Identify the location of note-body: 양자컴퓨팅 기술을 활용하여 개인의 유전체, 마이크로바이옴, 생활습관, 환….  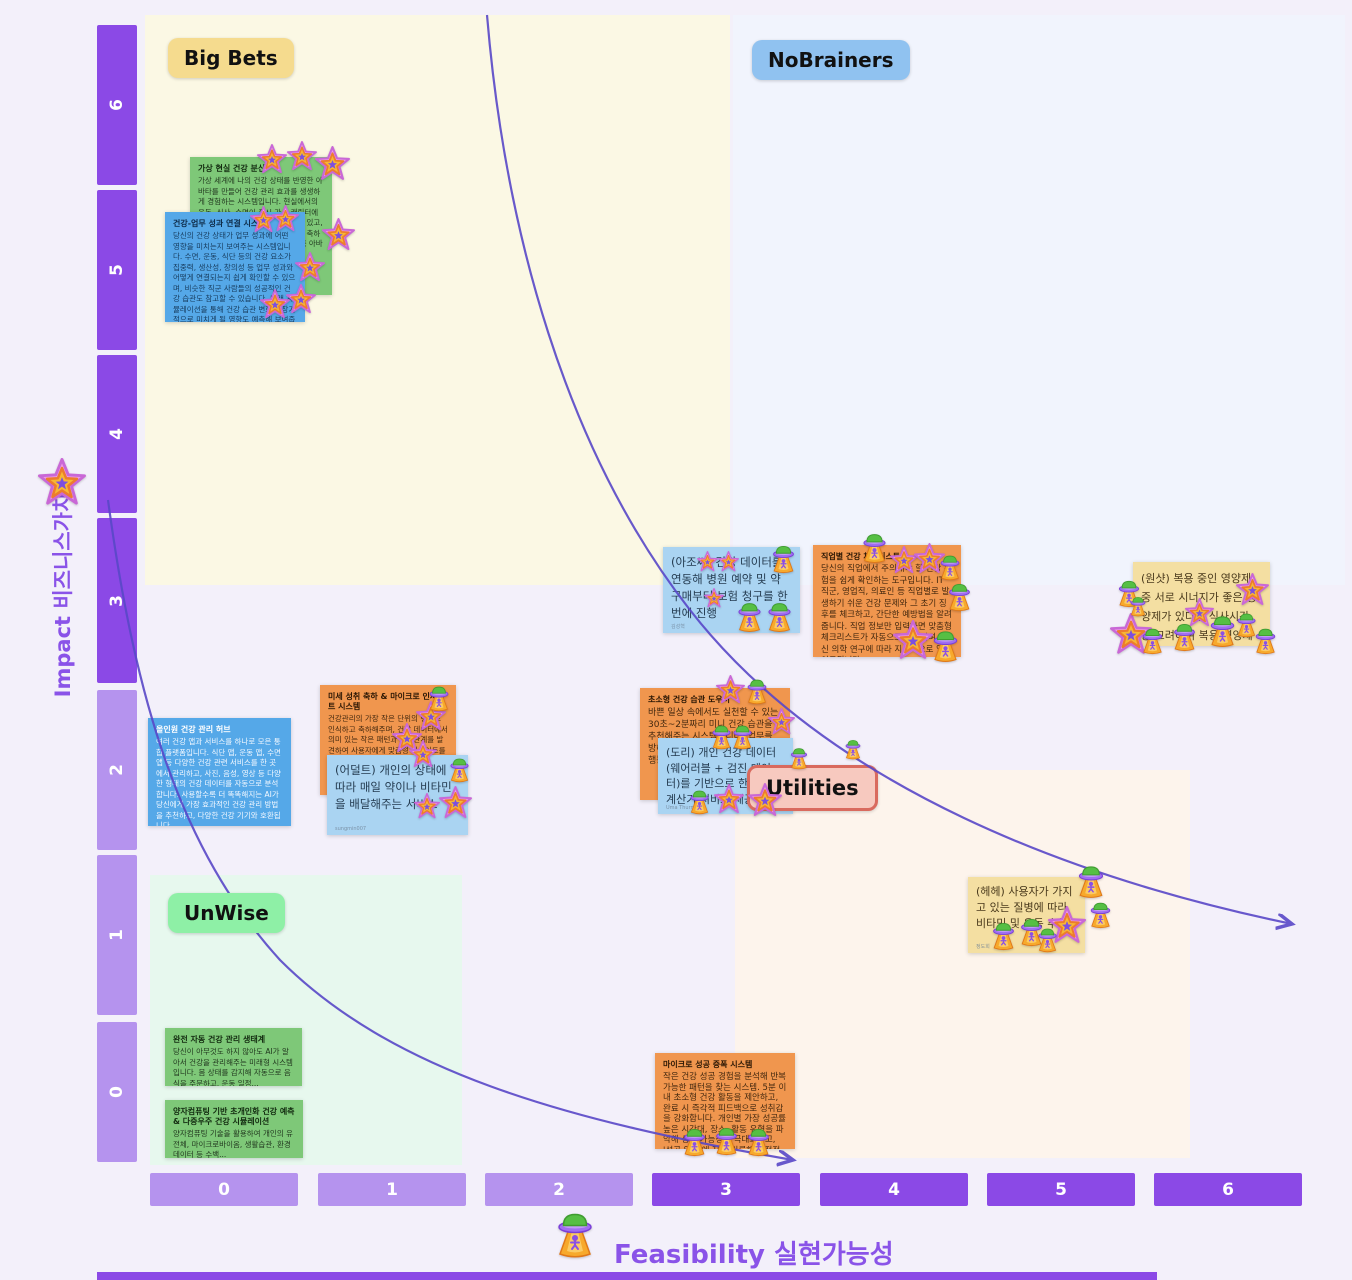
(233, 1143).